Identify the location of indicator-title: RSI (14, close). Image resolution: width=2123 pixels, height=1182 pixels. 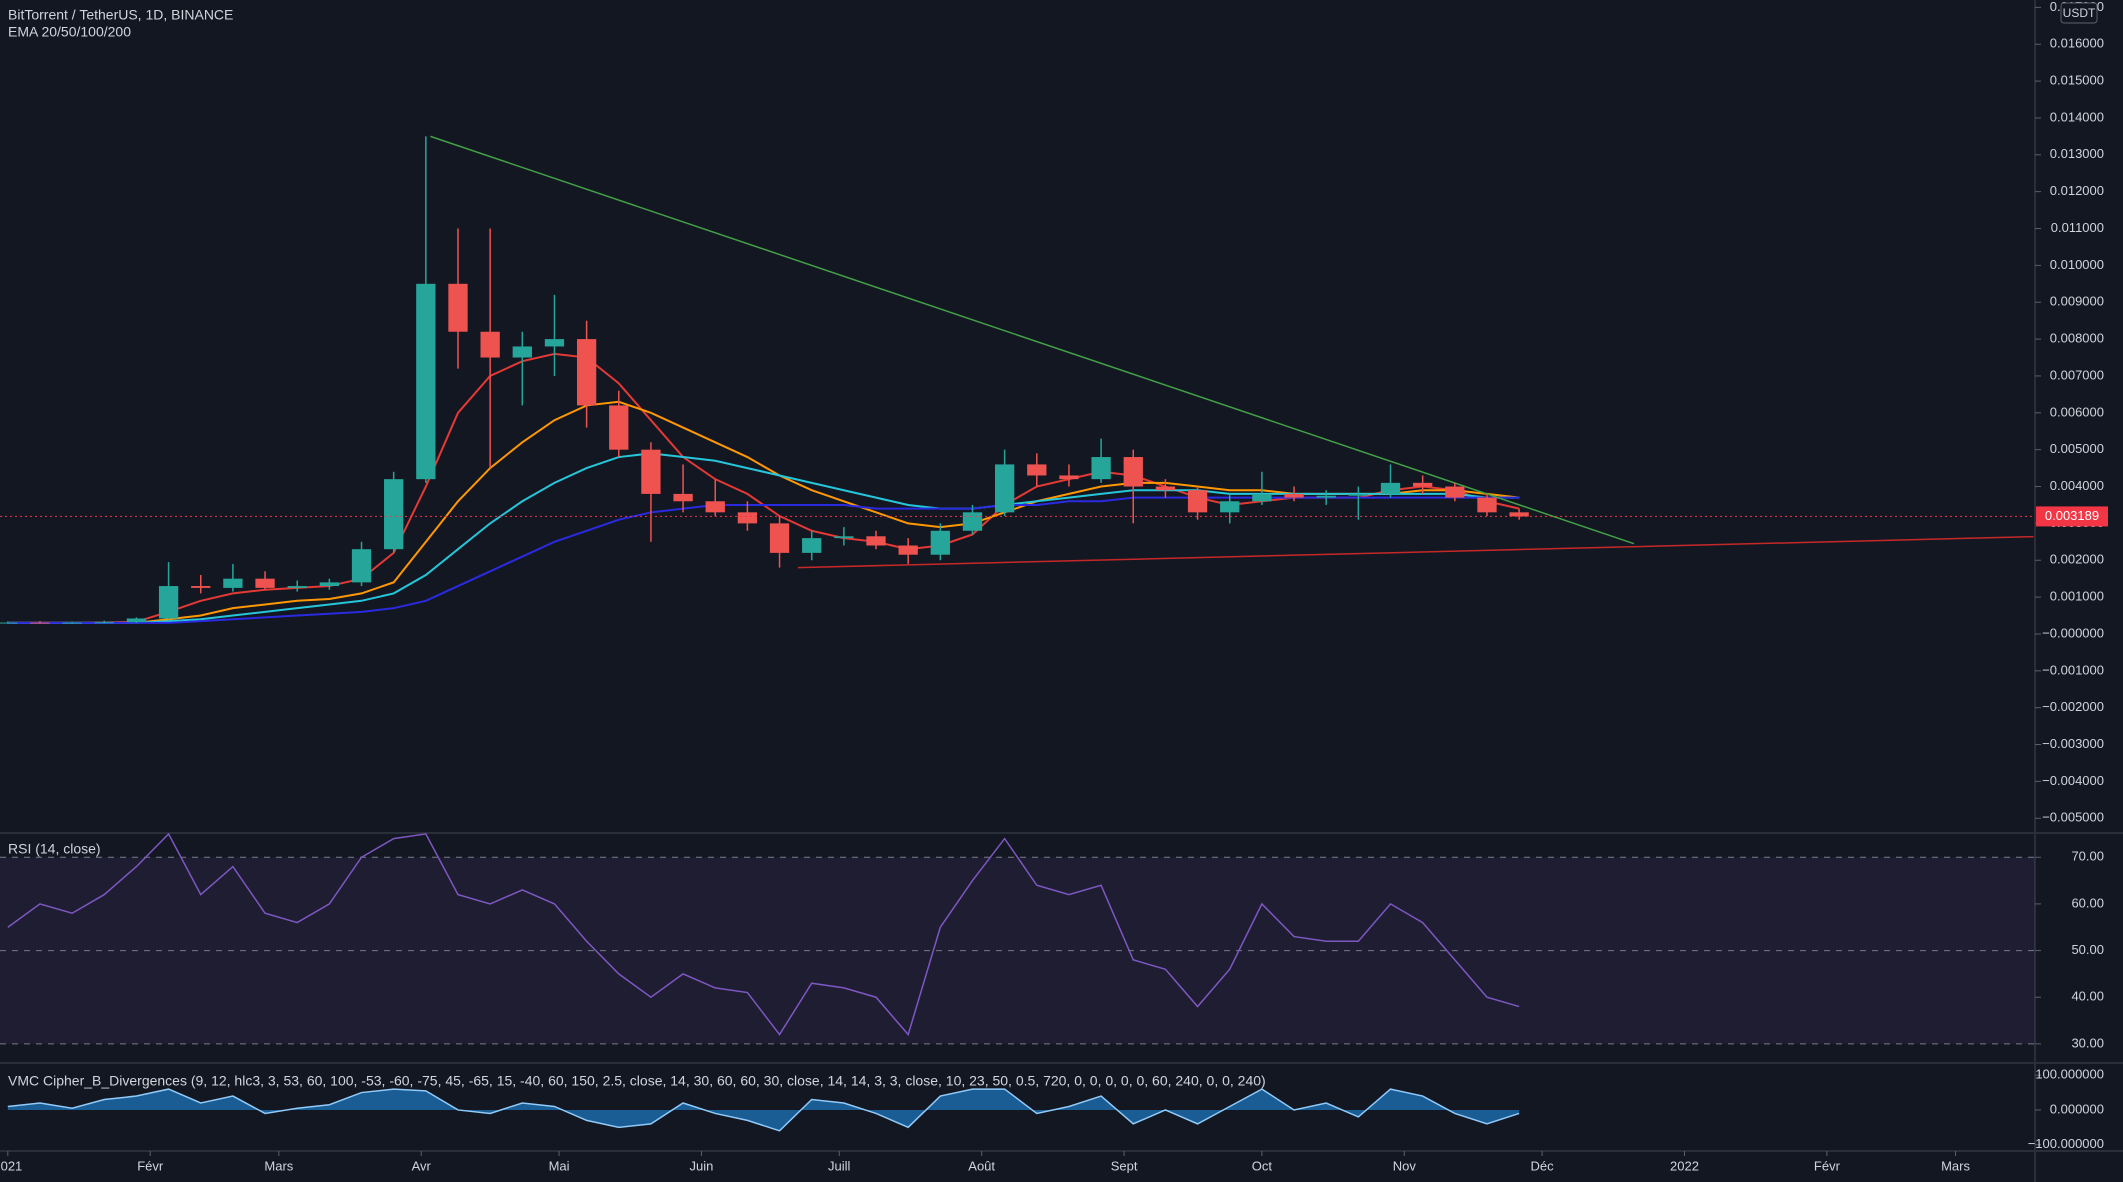
(54, 849).